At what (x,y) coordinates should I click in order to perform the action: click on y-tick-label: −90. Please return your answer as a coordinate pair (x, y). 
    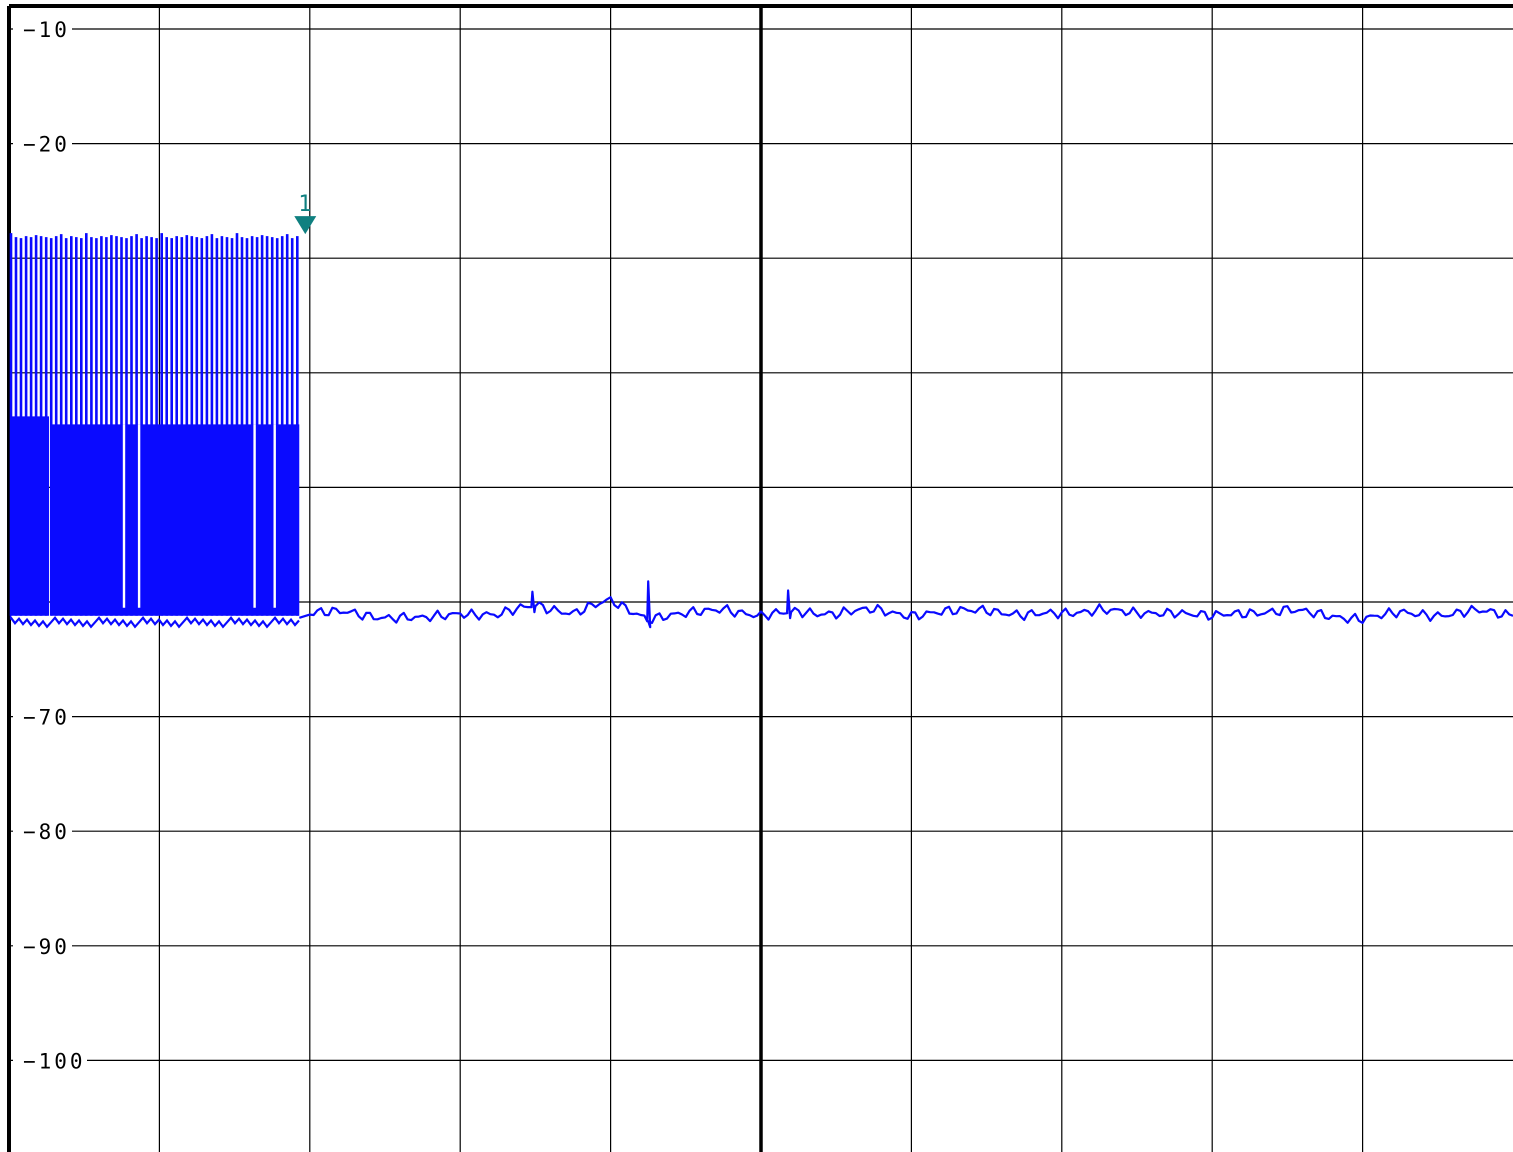
    Looking at the image, I should click on (46, 947).